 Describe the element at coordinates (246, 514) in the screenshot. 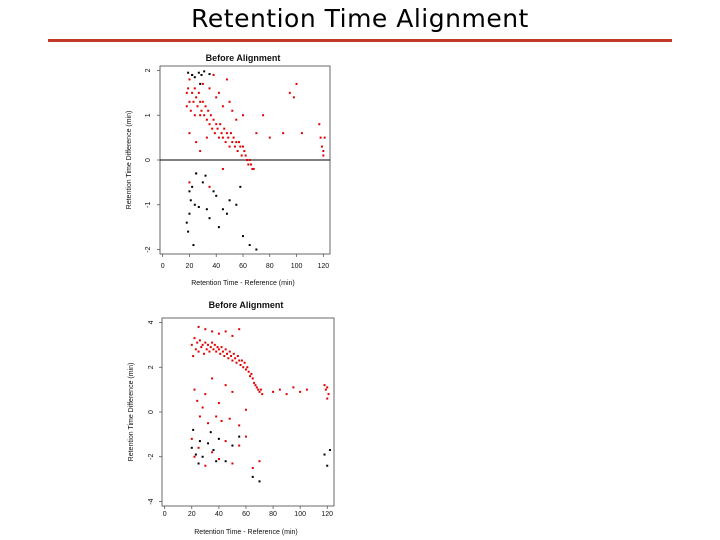

I see `x-tick-label: 60` at that location.